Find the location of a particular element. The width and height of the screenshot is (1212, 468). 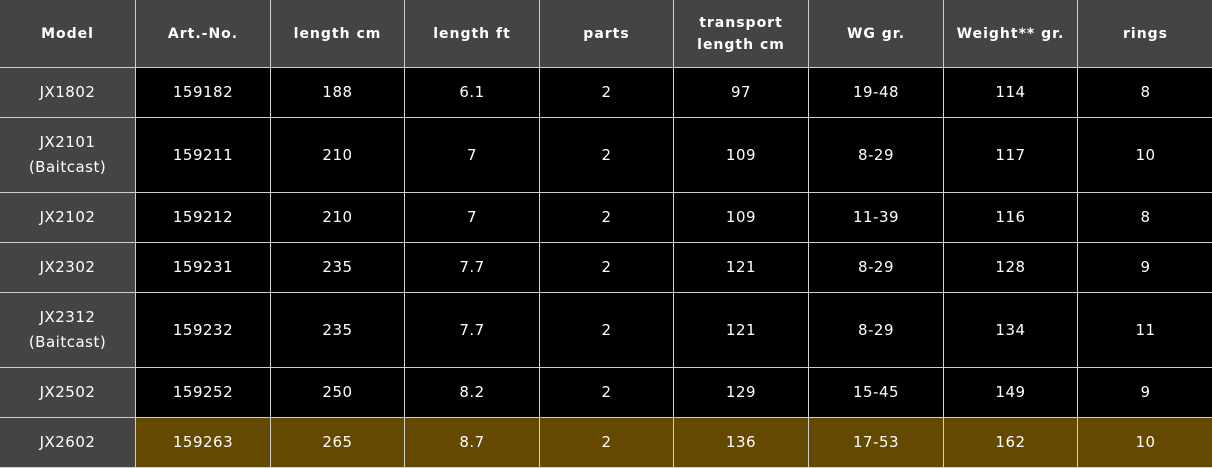

cell-model: JX1802 is located at coordinates (68, 93).